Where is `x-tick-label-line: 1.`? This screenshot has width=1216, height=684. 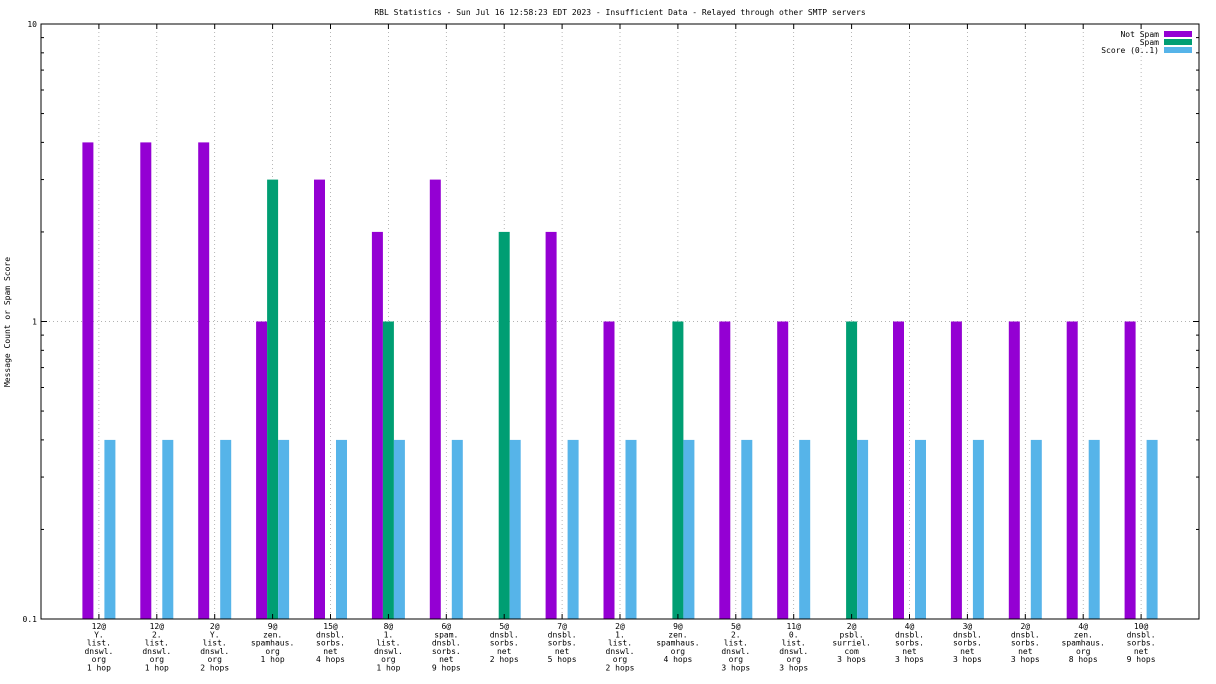 x-tick-label-line: 1. is located at coordinates (389, 634).